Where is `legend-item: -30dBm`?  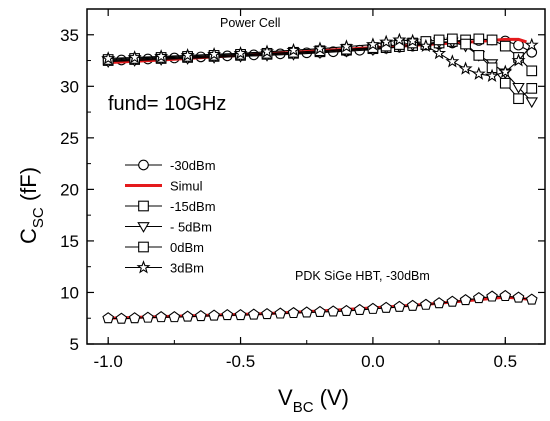
legend-item: -30dBm is located at coordinates (170, 165).